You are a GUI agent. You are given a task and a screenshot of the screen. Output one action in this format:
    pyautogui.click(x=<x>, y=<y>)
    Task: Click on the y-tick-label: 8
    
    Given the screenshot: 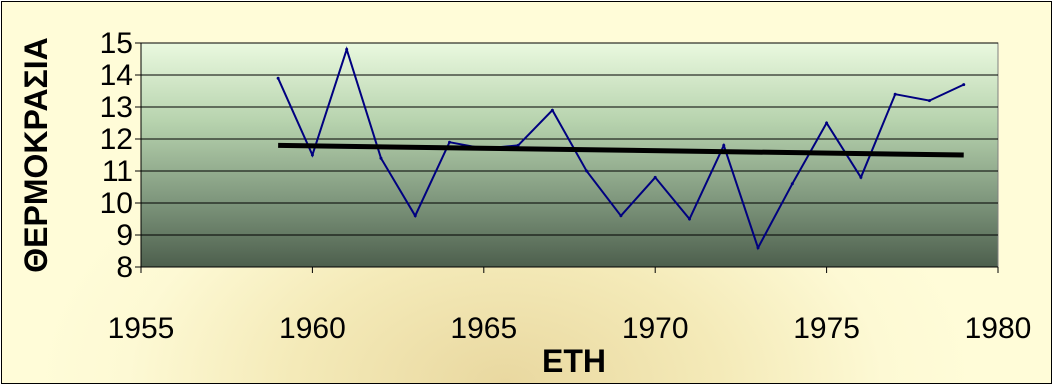 What is the action you would take?
    pyautogui.click(x=124, y=267)
    